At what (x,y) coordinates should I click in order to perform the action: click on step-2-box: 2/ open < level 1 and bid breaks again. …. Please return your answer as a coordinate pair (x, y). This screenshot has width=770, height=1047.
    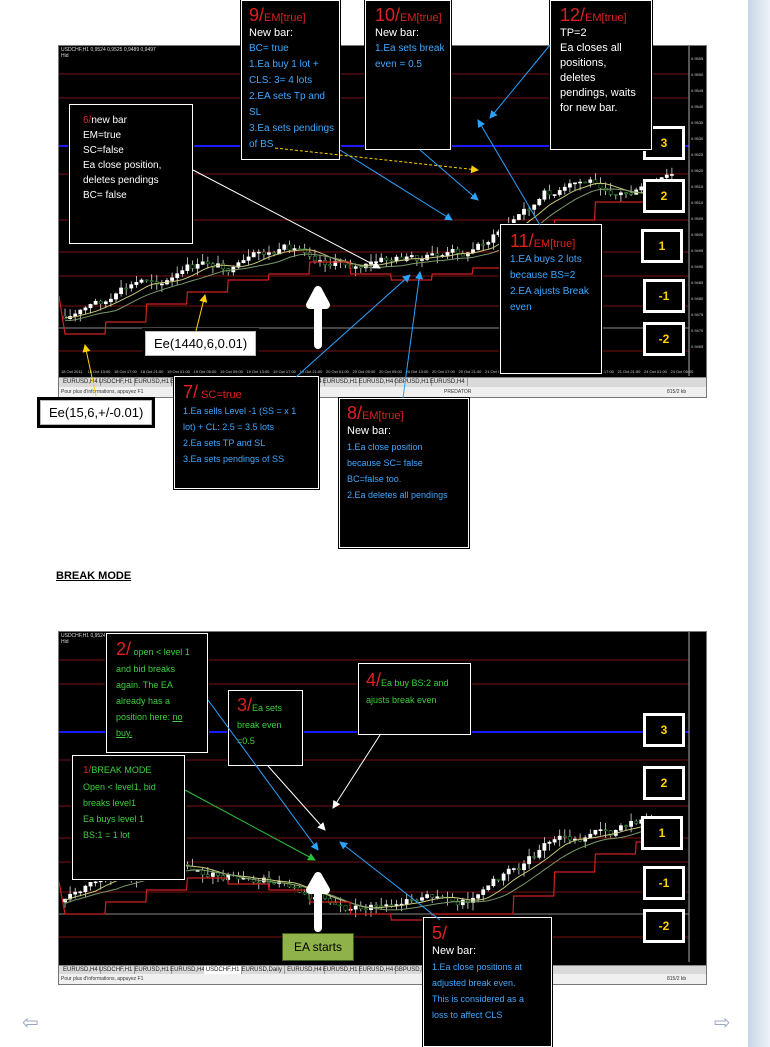
    Looking at the image, I should click on (157, 693).